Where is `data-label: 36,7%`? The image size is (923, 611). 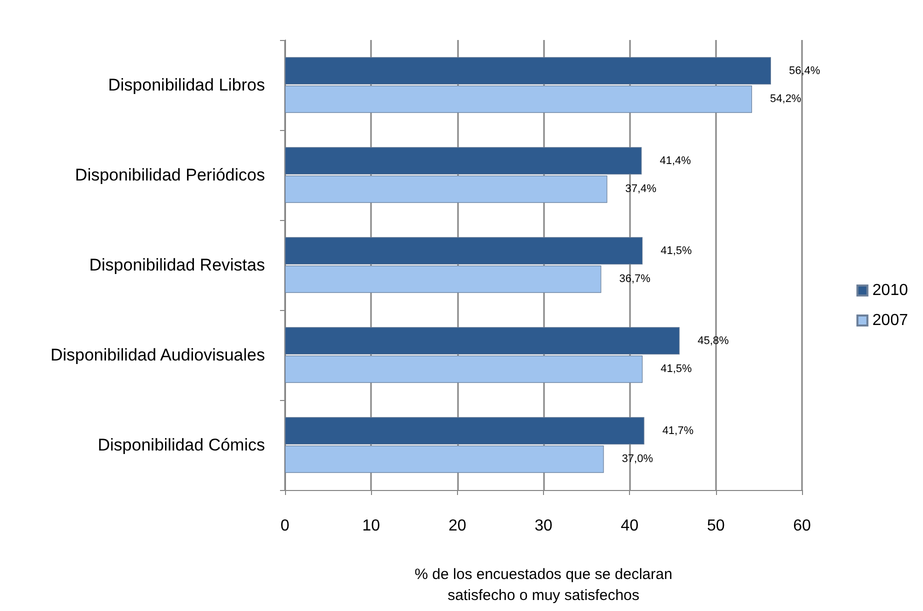
data-label: 36,7% is located at coordinates (635, 279).